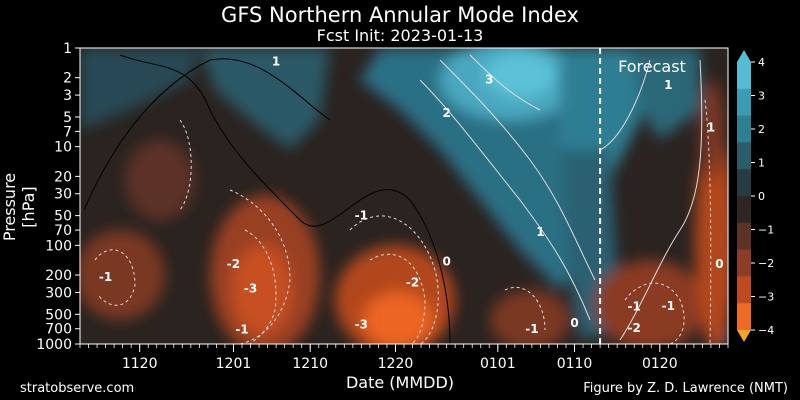  What do you see at coordinates (234, 364) in the screenshot?
I see `x-tick-label: 1201` at bounding box center [234, 364].